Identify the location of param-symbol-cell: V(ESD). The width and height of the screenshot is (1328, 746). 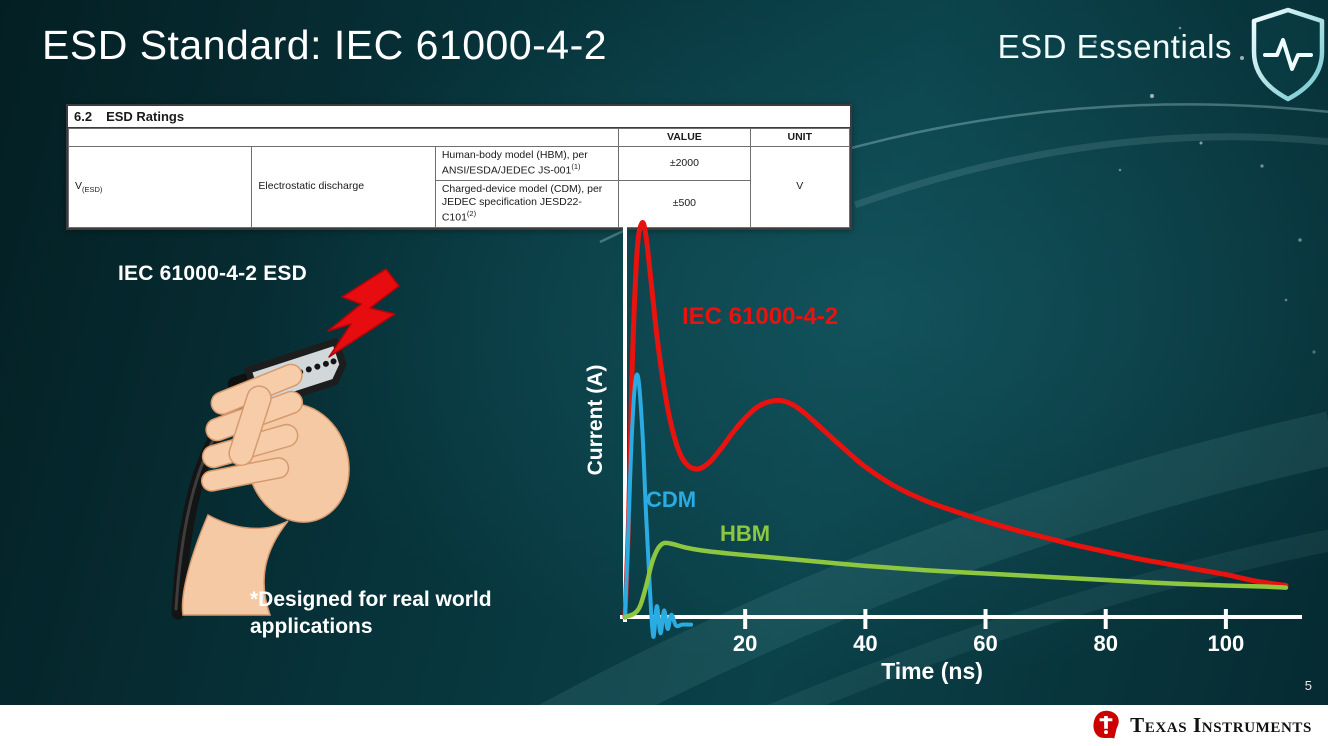
(160, 187).